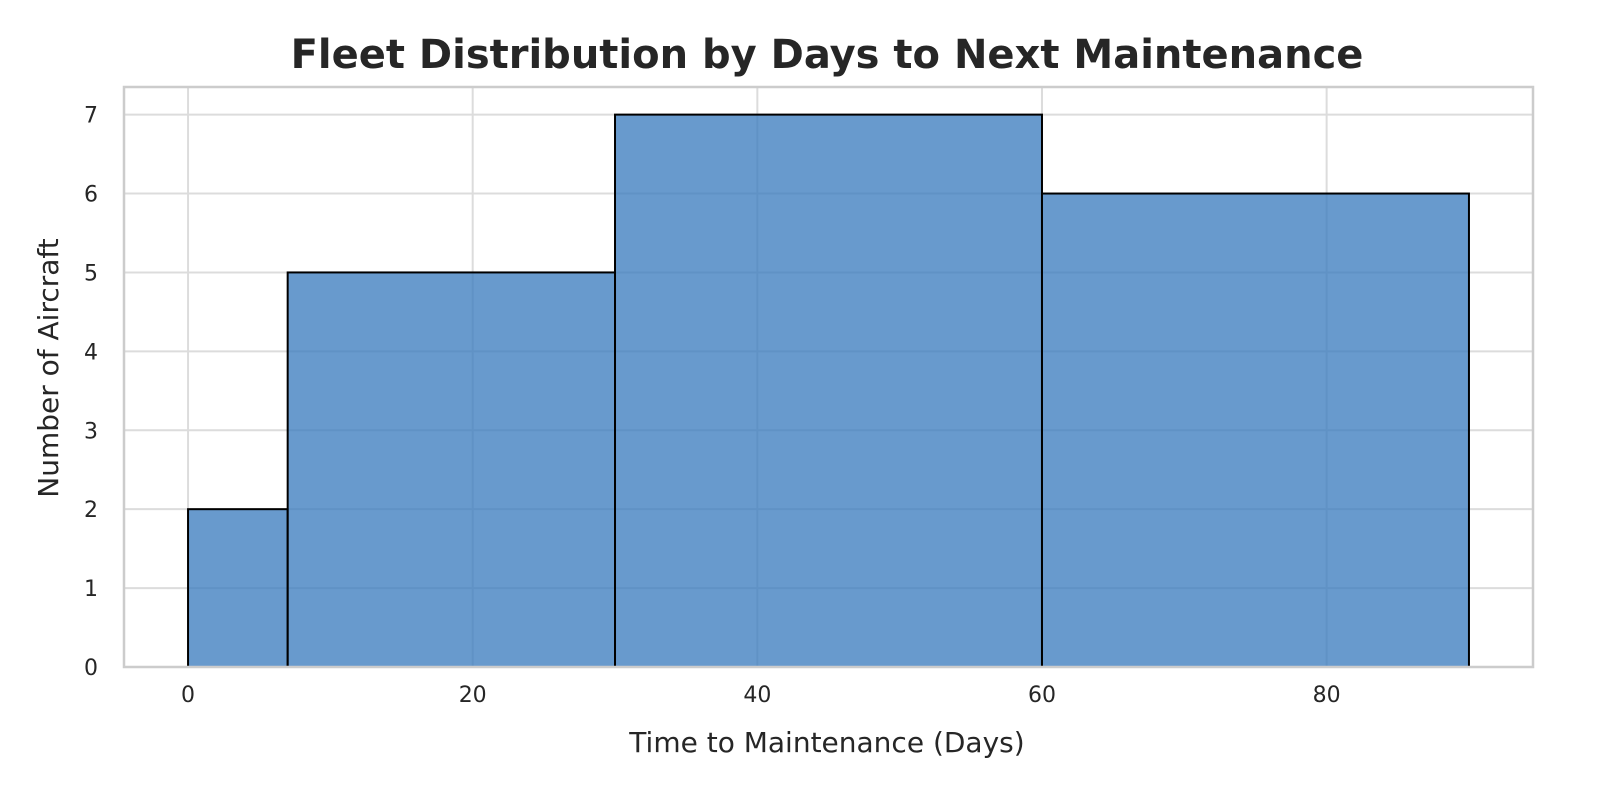 This screenshot has height=805, width=1600. Describe the element at coordinates (91, 352) in the screenshot. I see `y-tick-label: 4` at that location.